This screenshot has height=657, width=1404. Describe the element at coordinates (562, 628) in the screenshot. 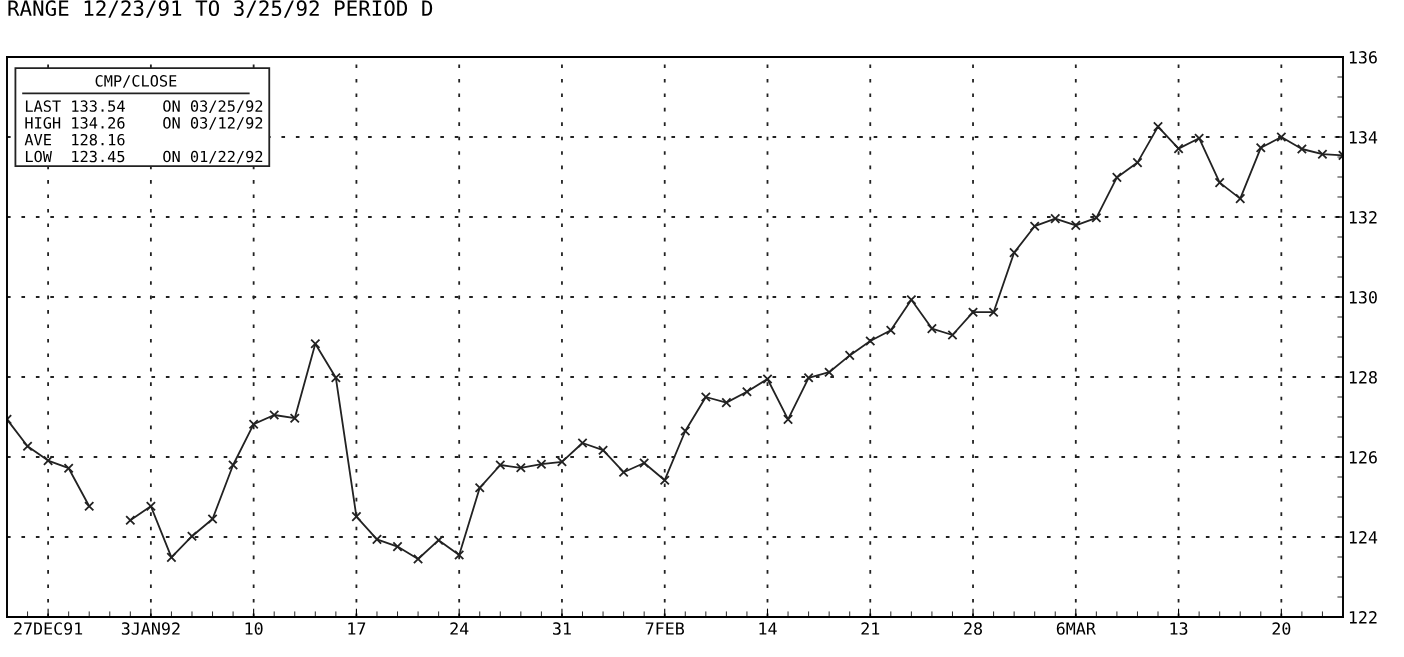

I see `x-tick-label: 31` at that location.